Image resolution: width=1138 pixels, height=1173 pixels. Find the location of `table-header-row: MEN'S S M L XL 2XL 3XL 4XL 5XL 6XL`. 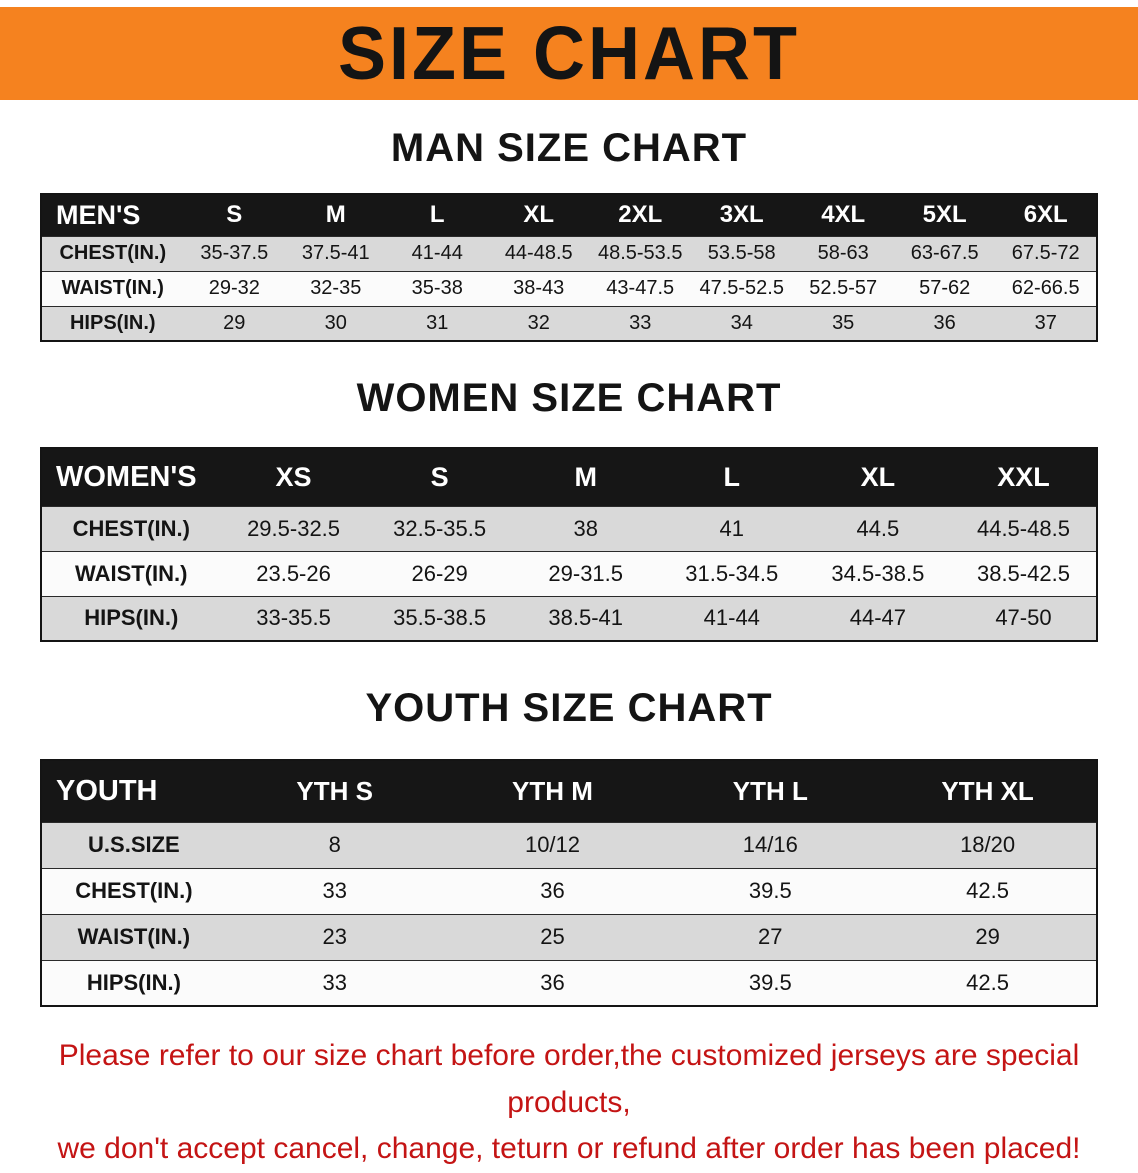

table-header-row: MEN'S S M L XL 2XL 3XL 4XL 5XL 6XL is located at coordinates (569, 215).